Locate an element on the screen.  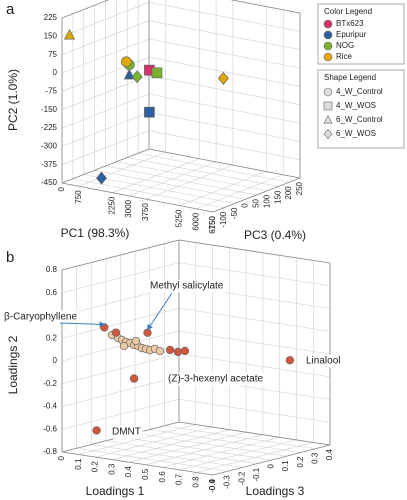
legend-label: BTx623 is located at coordinates (350, 23).